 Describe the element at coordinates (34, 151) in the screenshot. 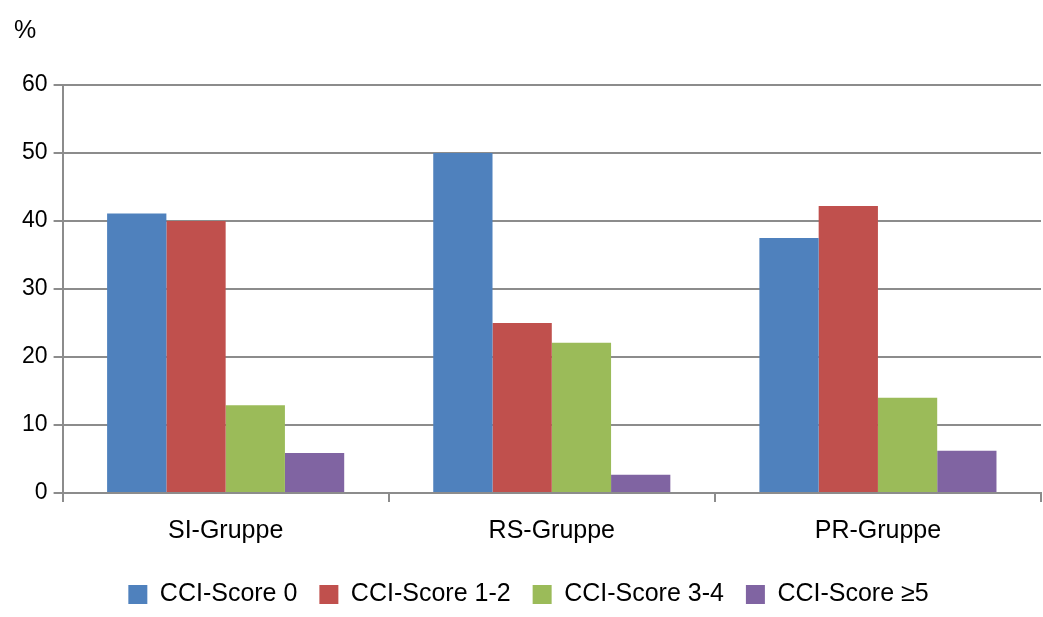

I see `y-tick-label: 50` at that location.